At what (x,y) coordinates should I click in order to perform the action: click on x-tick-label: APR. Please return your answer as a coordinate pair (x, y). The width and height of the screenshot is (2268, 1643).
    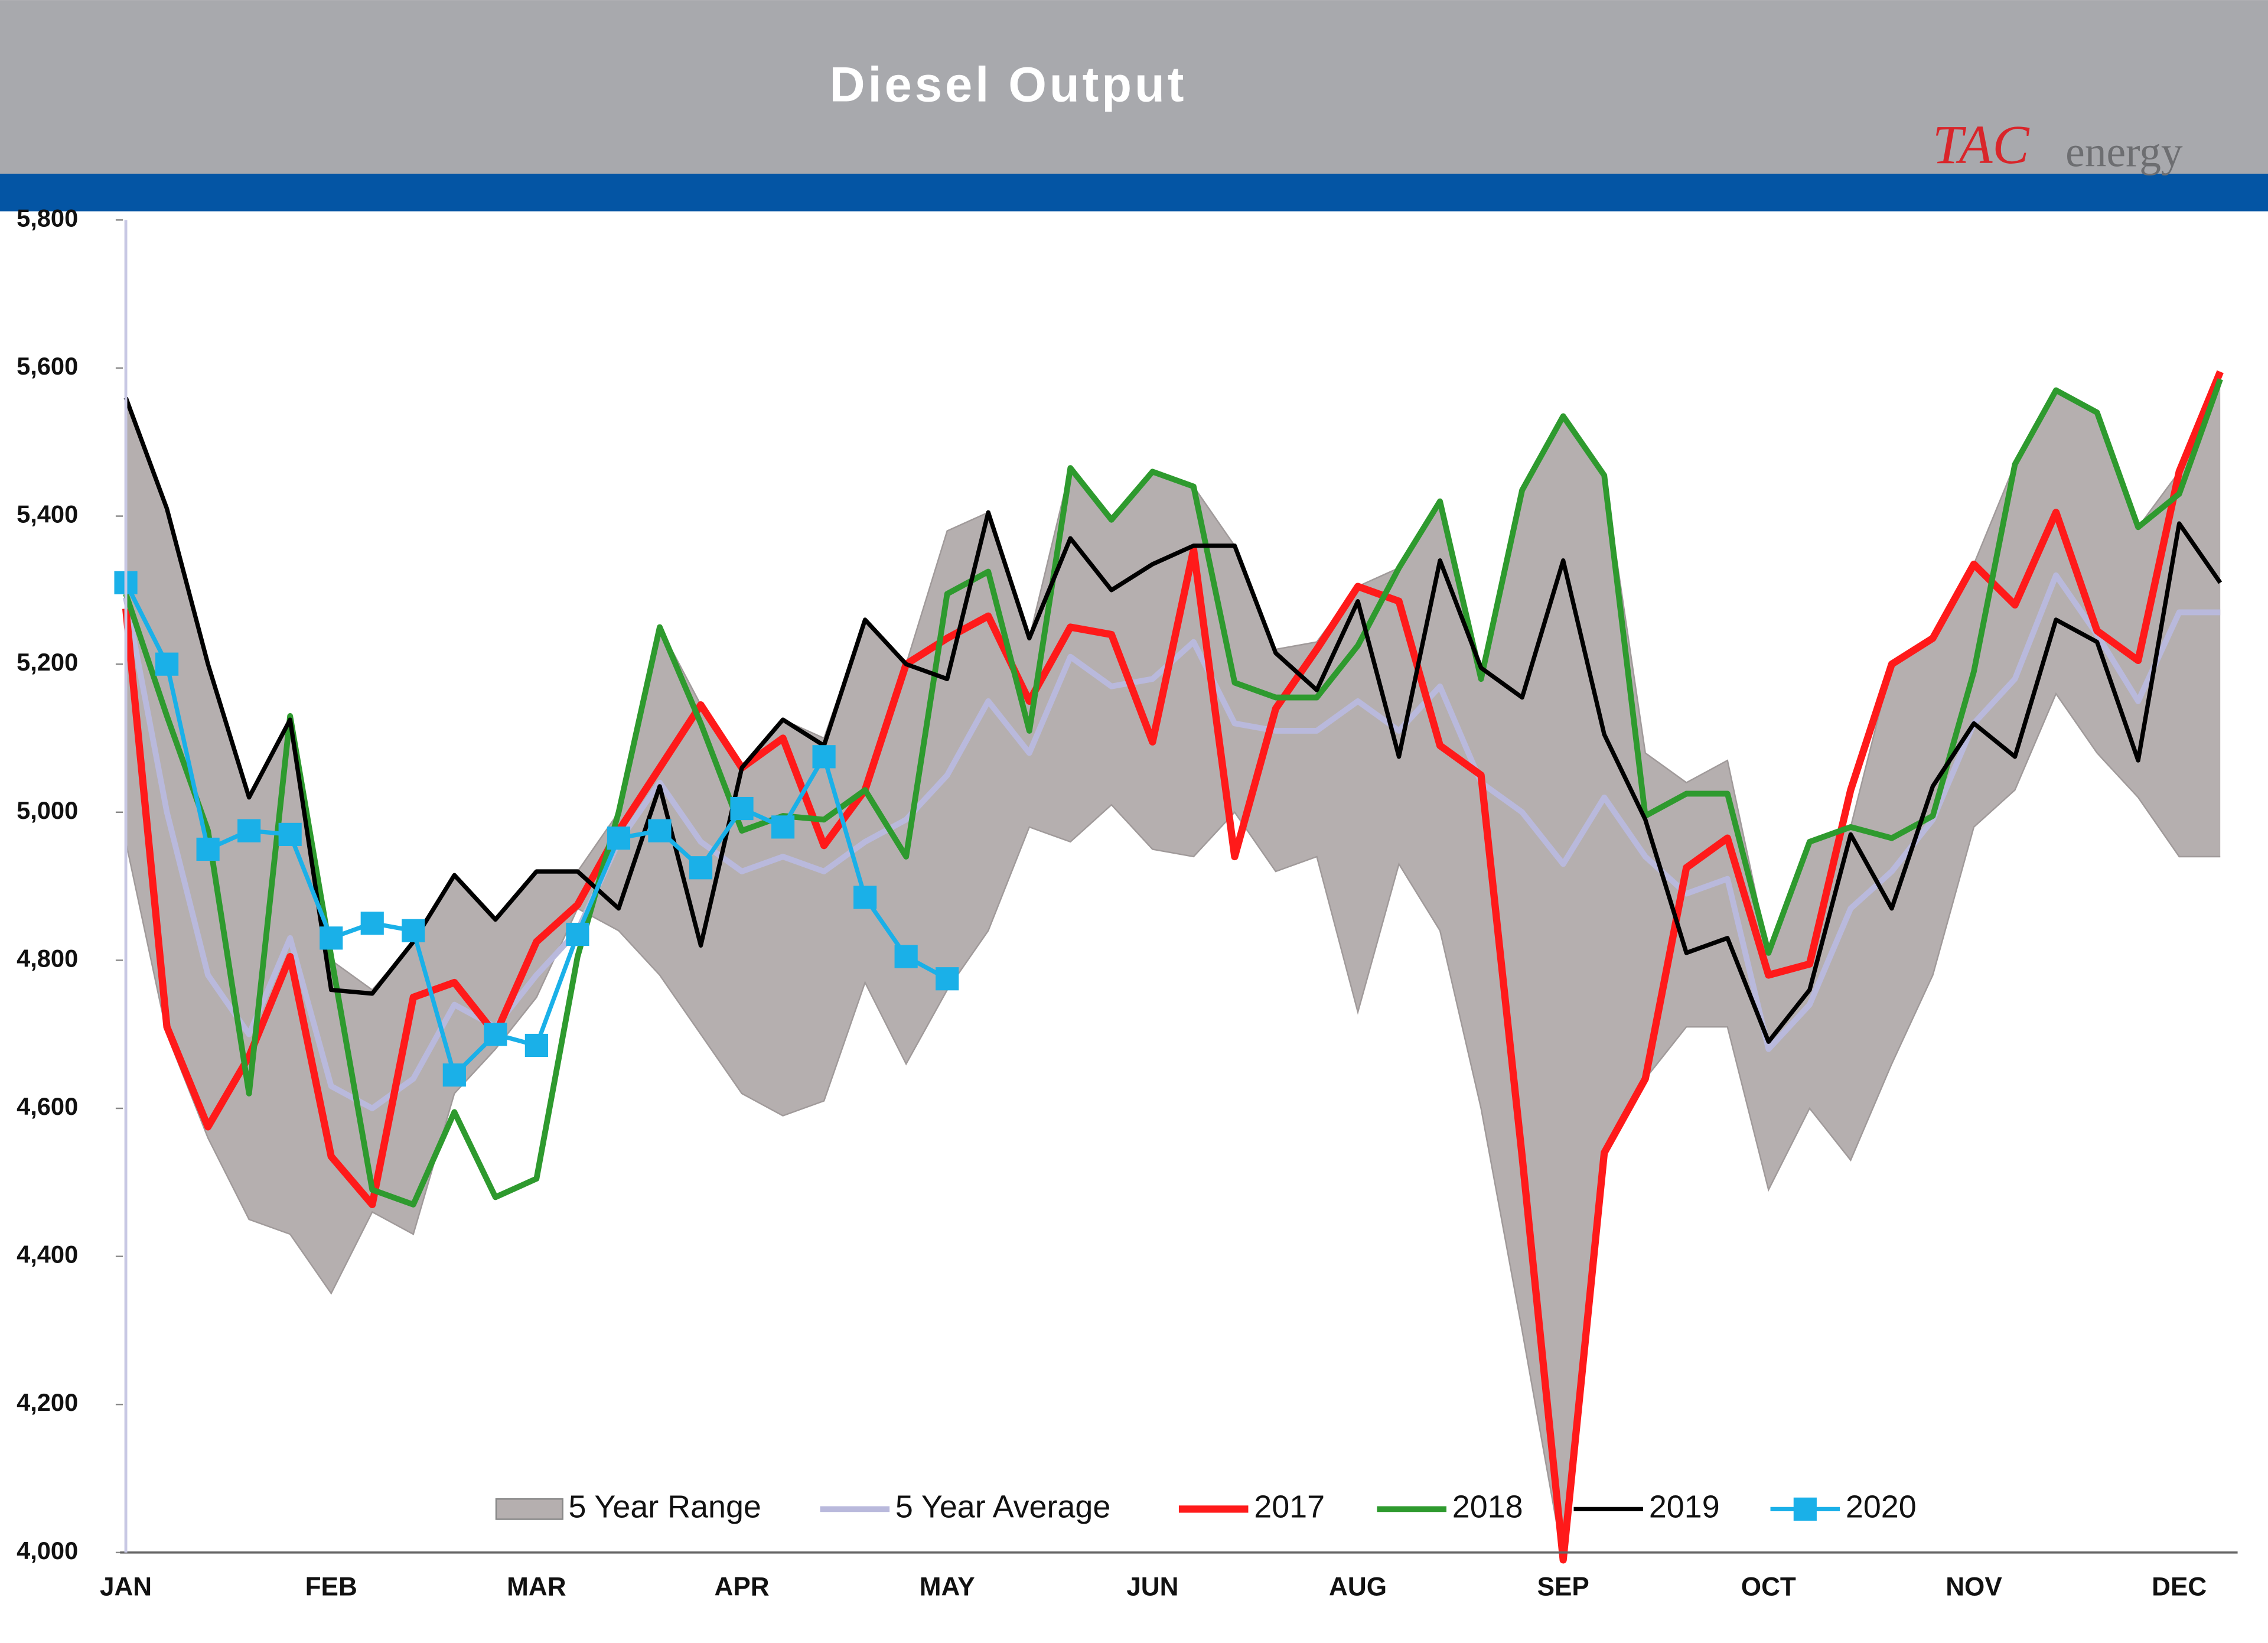
    Looking at the image, I should click on (741, 1588).